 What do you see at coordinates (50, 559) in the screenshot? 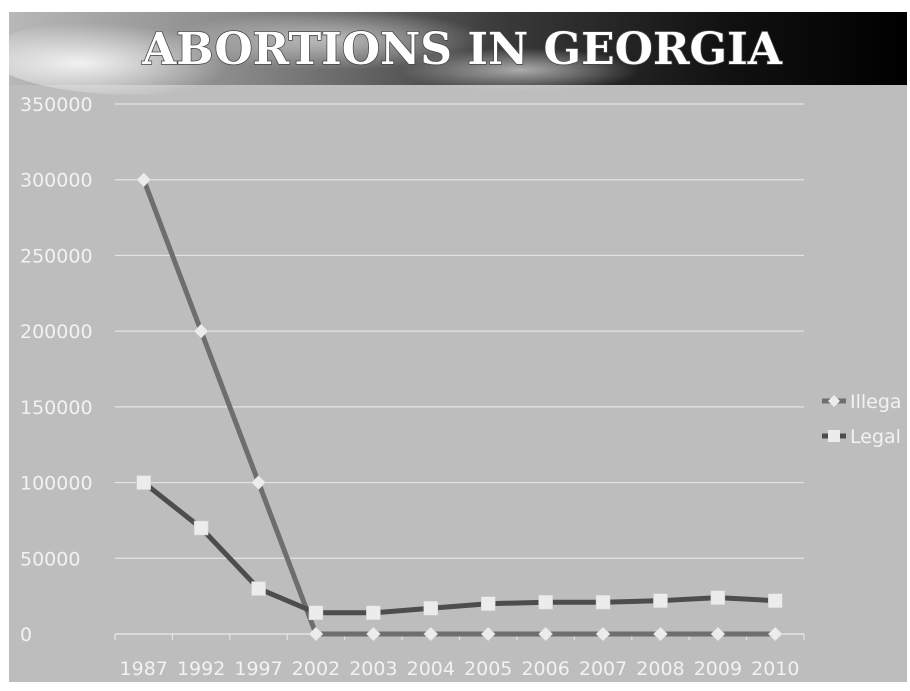
I see `y-tick-label: 50000` at bounding box center [50, 559].